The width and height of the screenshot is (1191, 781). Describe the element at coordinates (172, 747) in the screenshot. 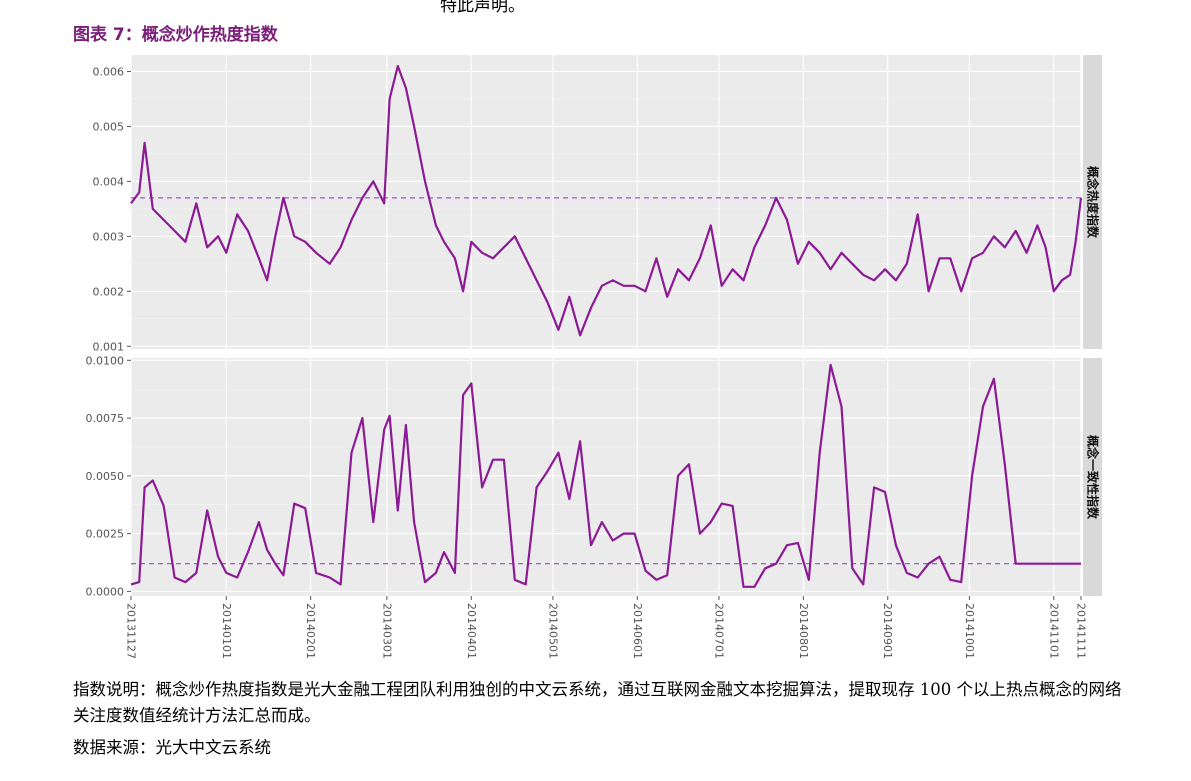

I see `data-source-note: 数据来源：光大中文云系统` at that location.